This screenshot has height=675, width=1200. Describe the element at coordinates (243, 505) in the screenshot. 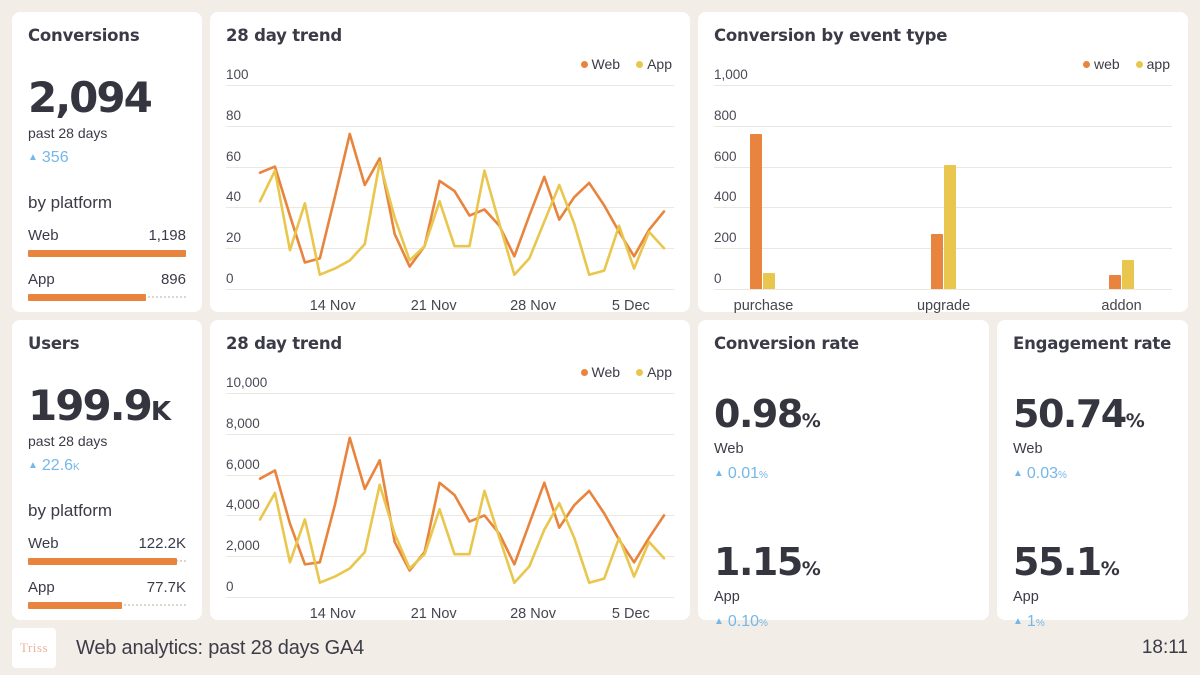

I see `y-axis-label: 4,000` at that location.